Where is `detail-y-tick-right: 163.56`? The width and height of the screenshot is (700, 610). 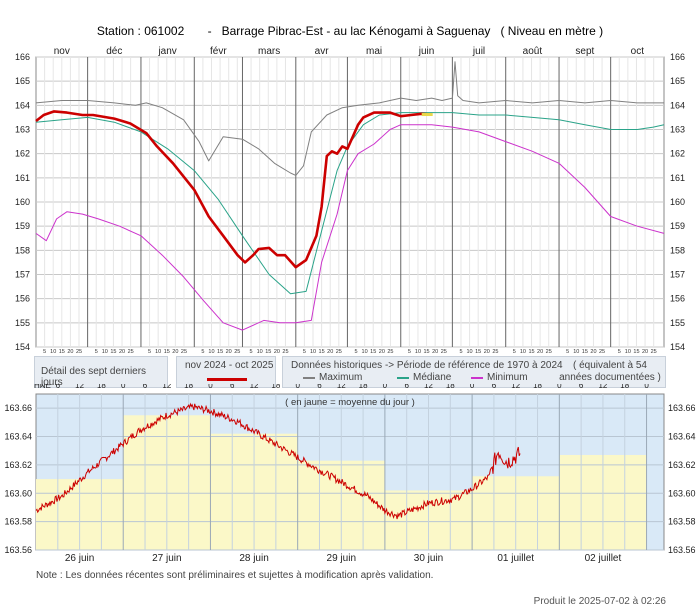
detail-y-tick-right: 163.56 is located at coordinates (682, 550).